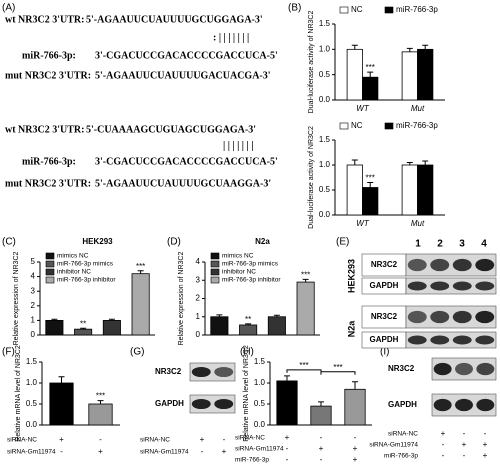 Image resolution: width=500 pixels, height=468 pixels. Describe the element at coordinates (174, 19) in the screenshot. I see `sequence: 5'-AGAAUUCUAUUUUGCUGGAGA-3'` at that location.